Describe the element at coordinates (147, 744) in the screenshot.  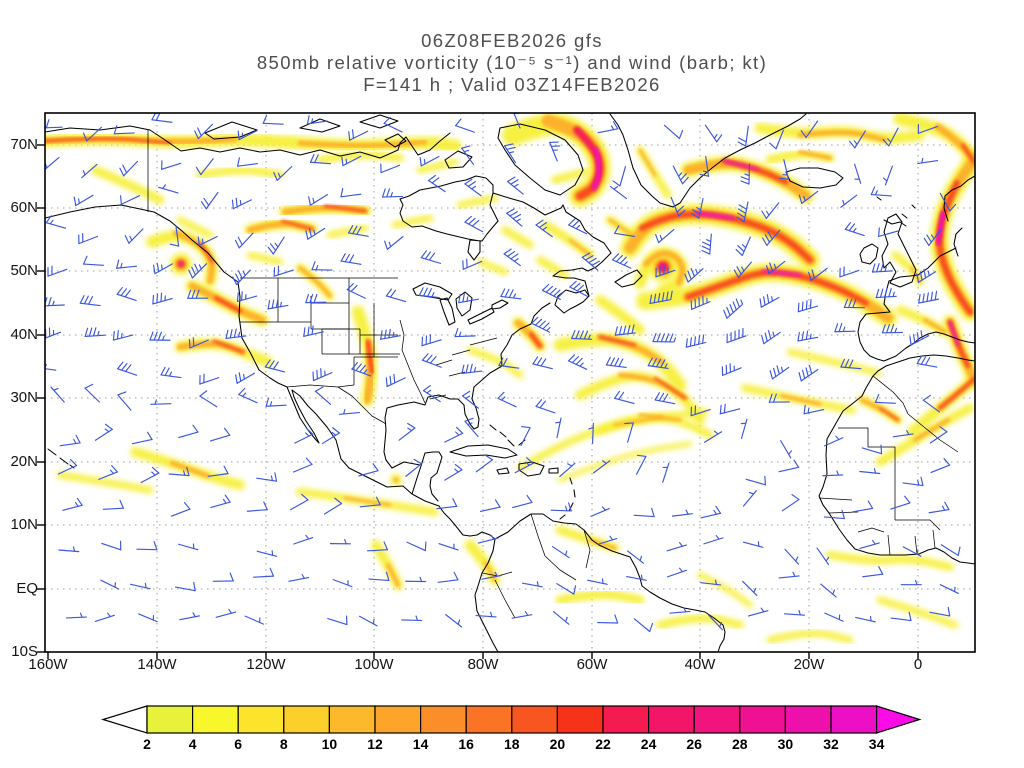
I see `colorbar-tick-2: 2` at that location.